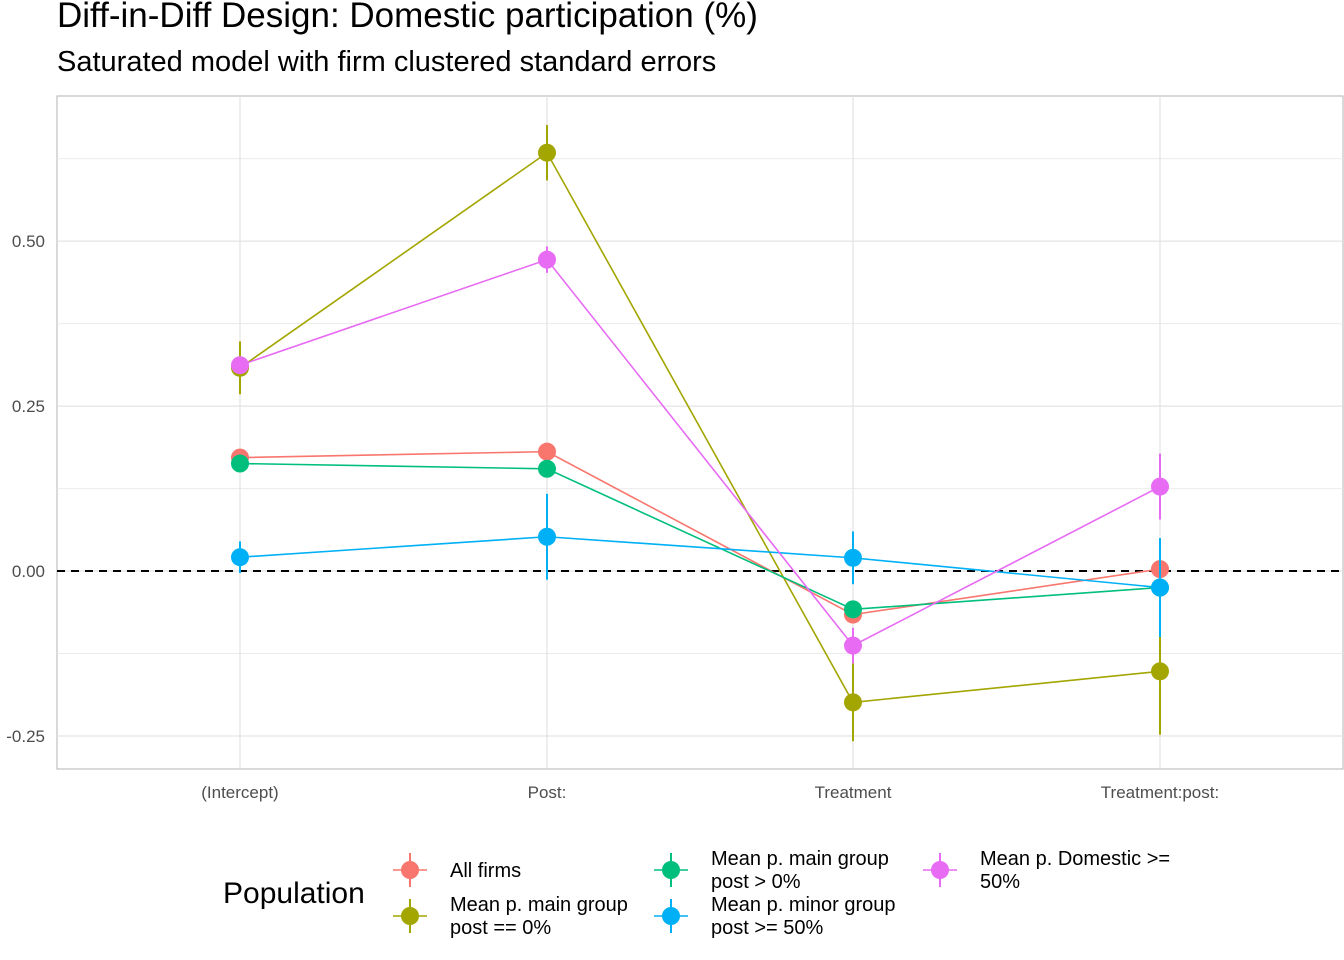 This screenshot has height=960, width=1344. I want to click on legend-label: All firms, so click(485, 871).